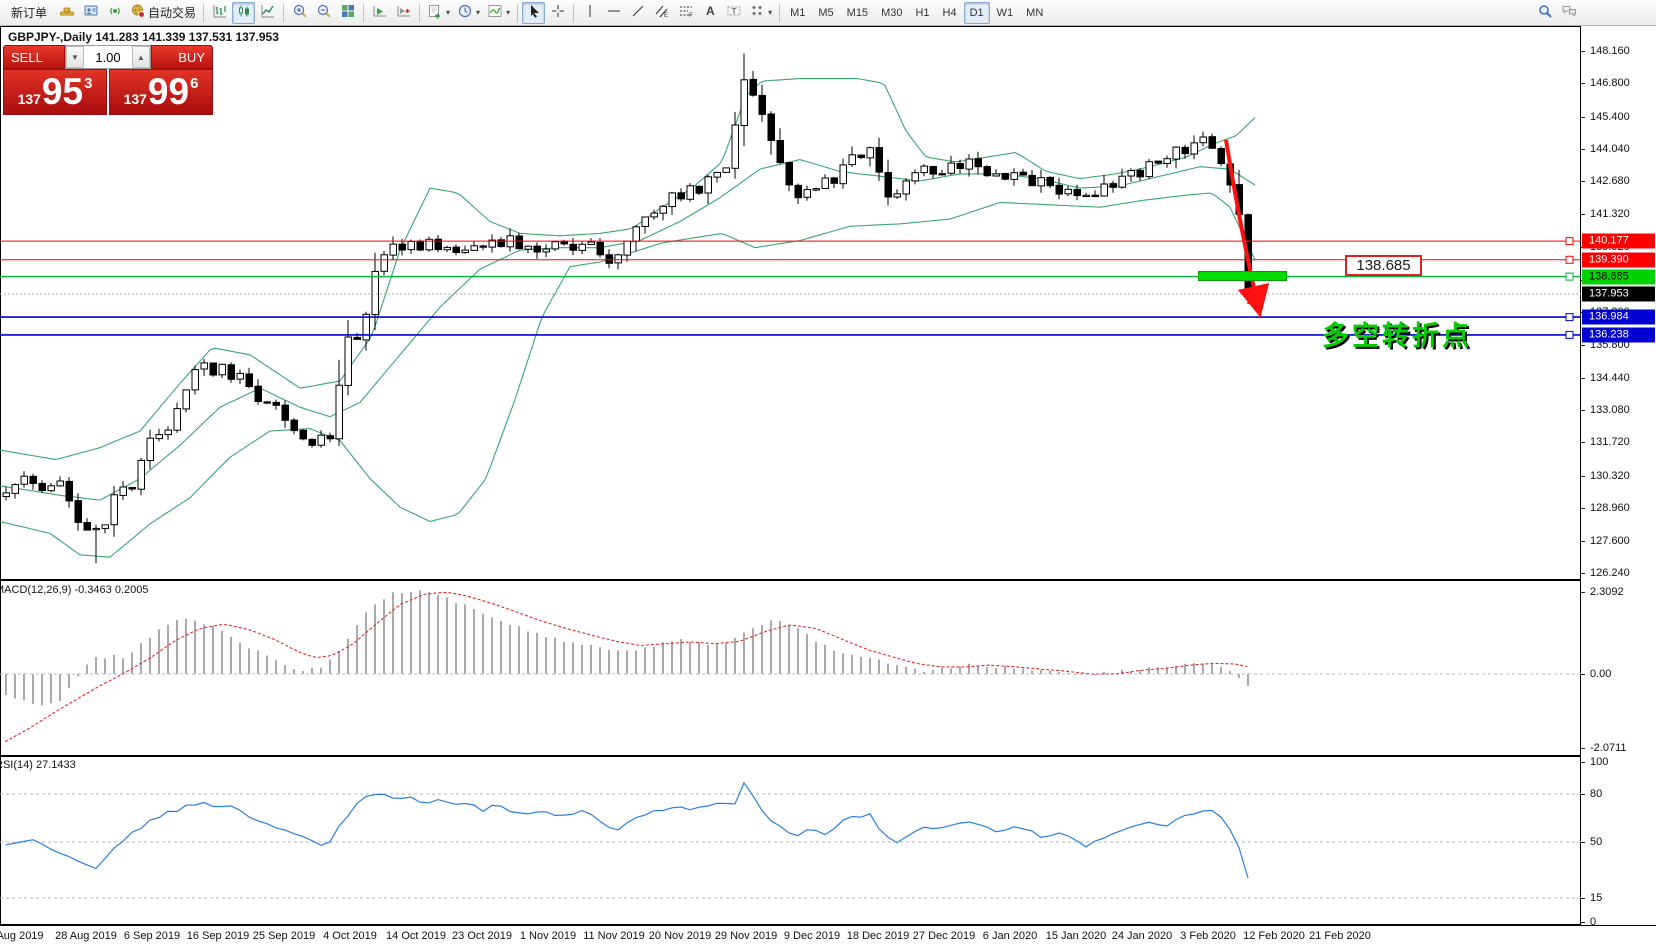 The width and height of the screenshot is (1656, 947). Describe the element at coordinates (182, 57) in the screenshot. I see `buy-button: BUY` at that location.